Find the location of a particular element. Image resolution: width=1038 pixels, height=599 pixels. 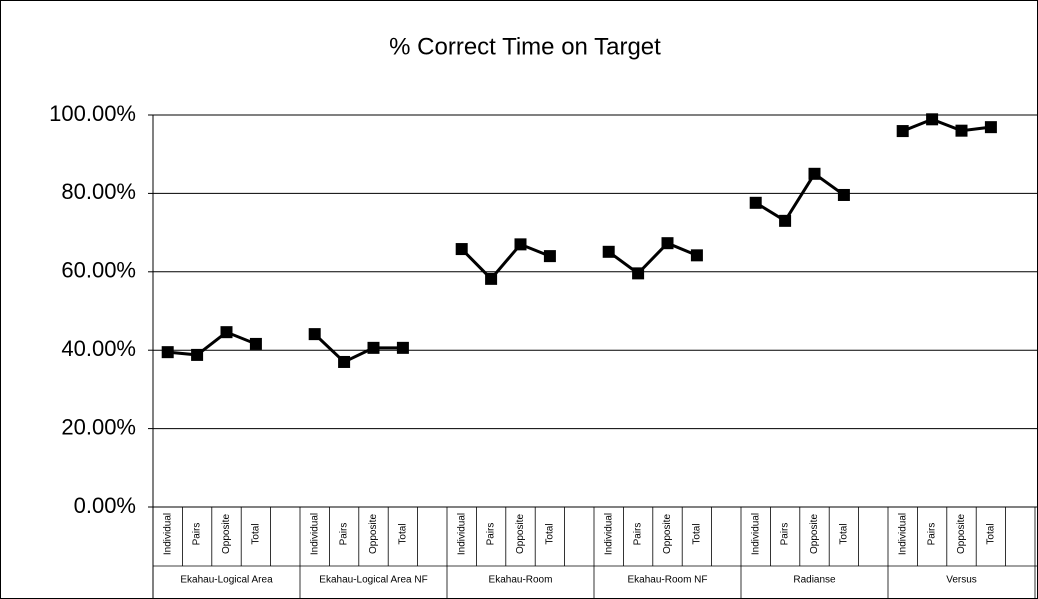

y-tick-label: 20.00% is located at coordinates (98, 426).